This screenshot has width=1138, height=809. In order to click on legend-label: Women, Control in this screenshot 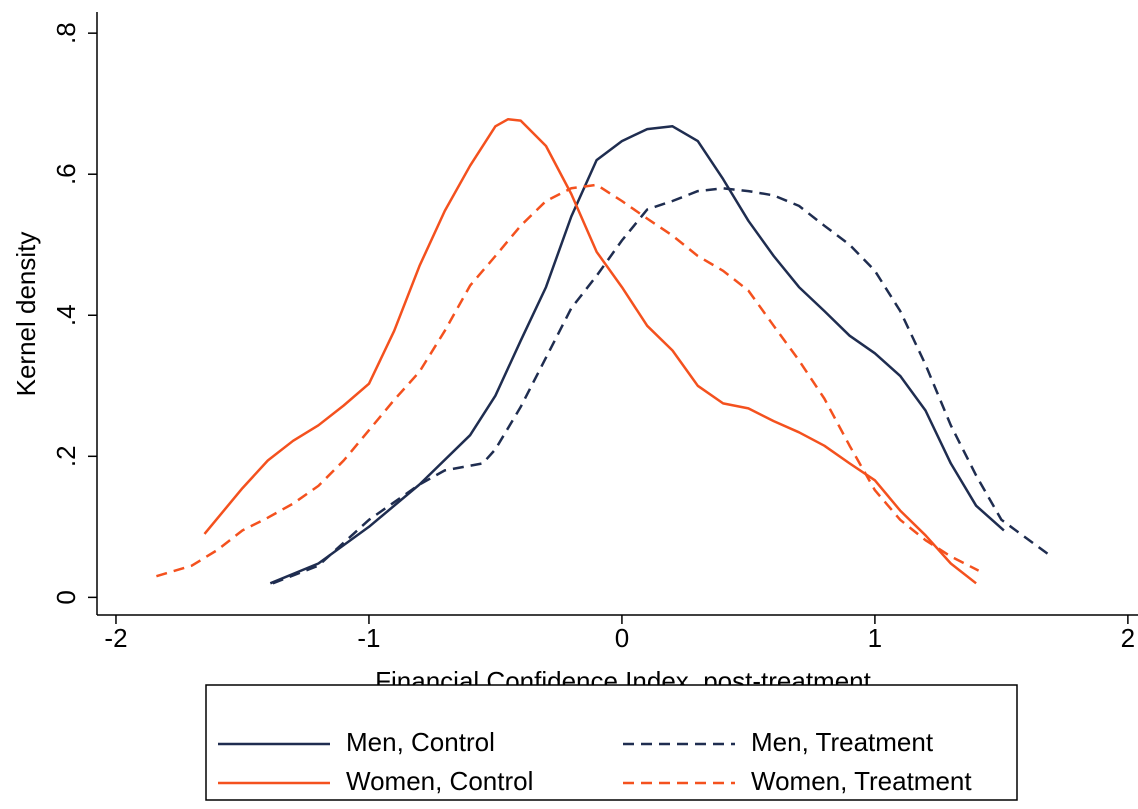, I will do `click(439, 781)`.